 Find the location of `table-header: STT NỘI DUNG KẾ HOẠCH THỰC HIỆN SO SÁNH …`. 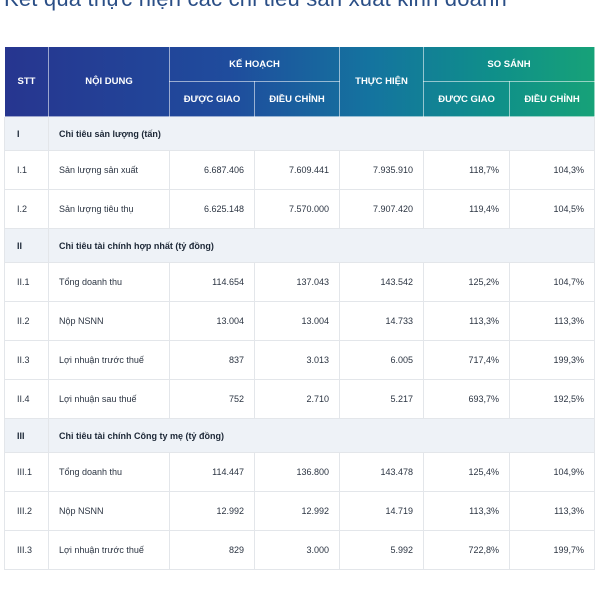

table-header: STT NỘI DUNG KẾ HOẠCH THỰC HIỆN SO SÁNH … is located at coordinates (300, 81).